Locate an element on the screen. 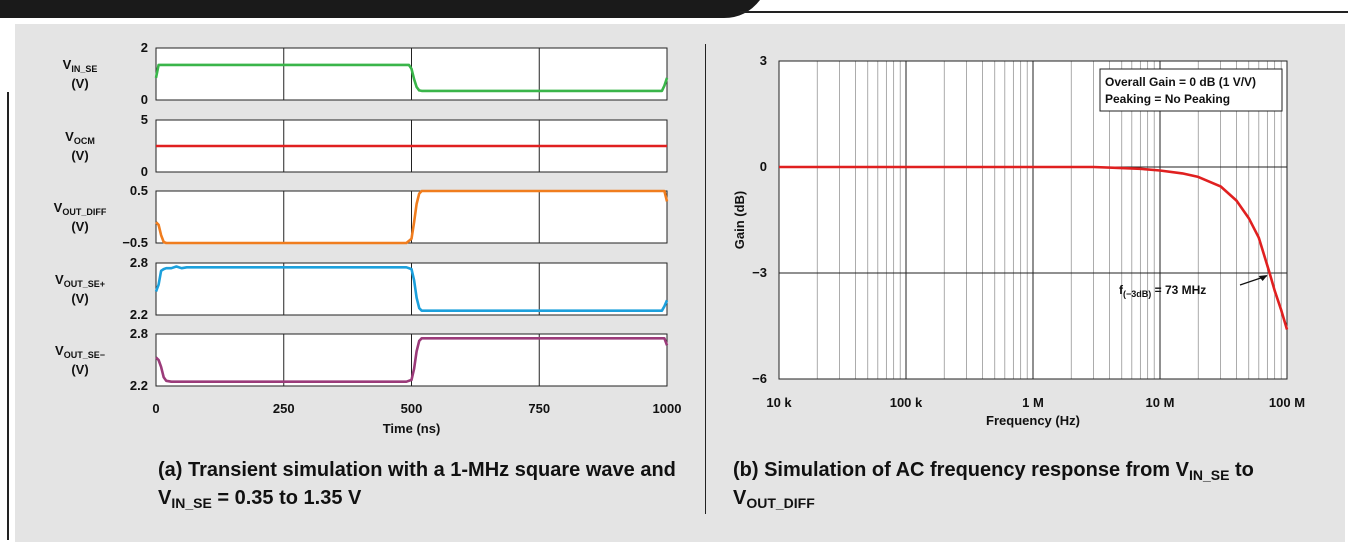 This screenshot has width=1348, height=554. y-tick-label: 3 is located at coordinates (763, 60).